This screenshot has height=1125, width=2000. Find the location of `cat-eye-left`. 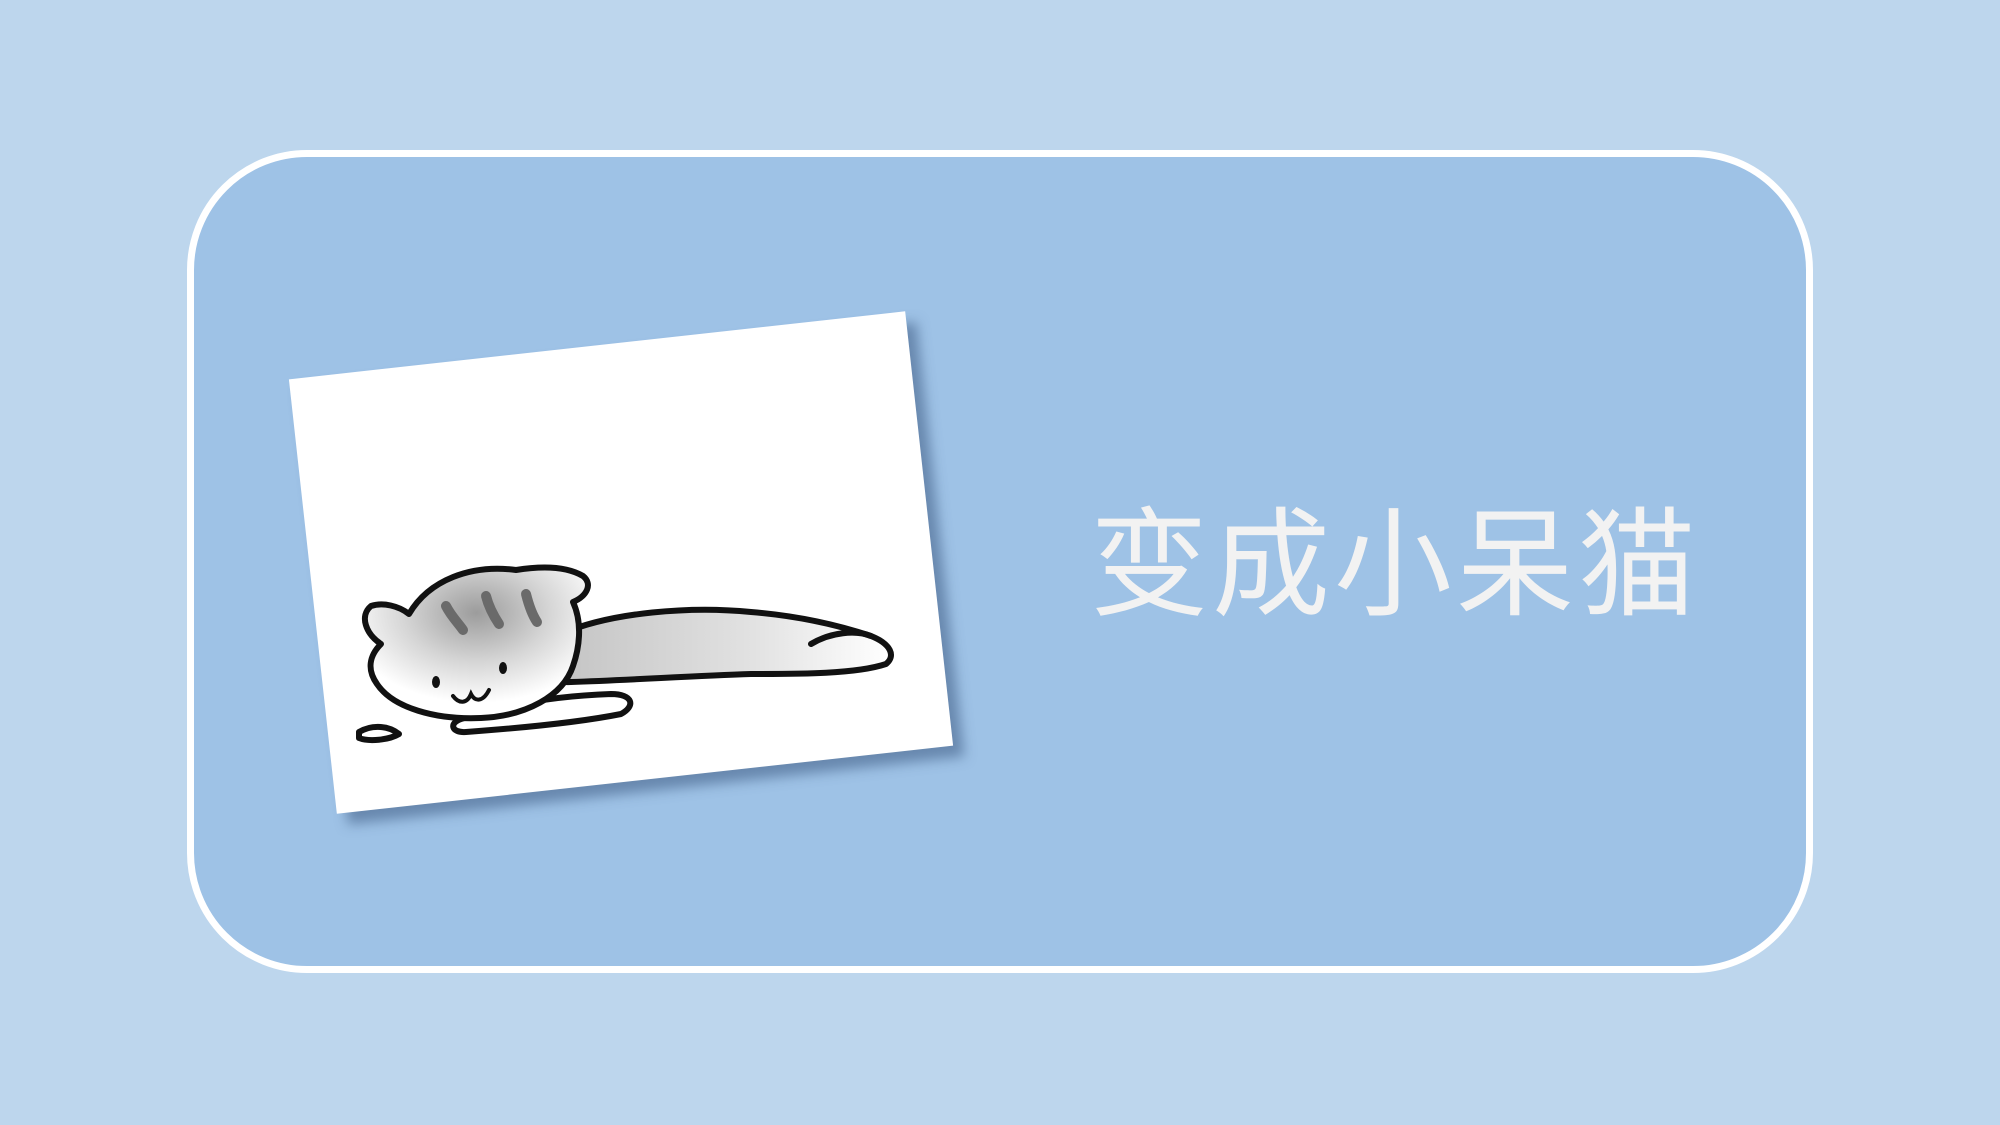

cat-eye-left is located at coordinates (436, 682).